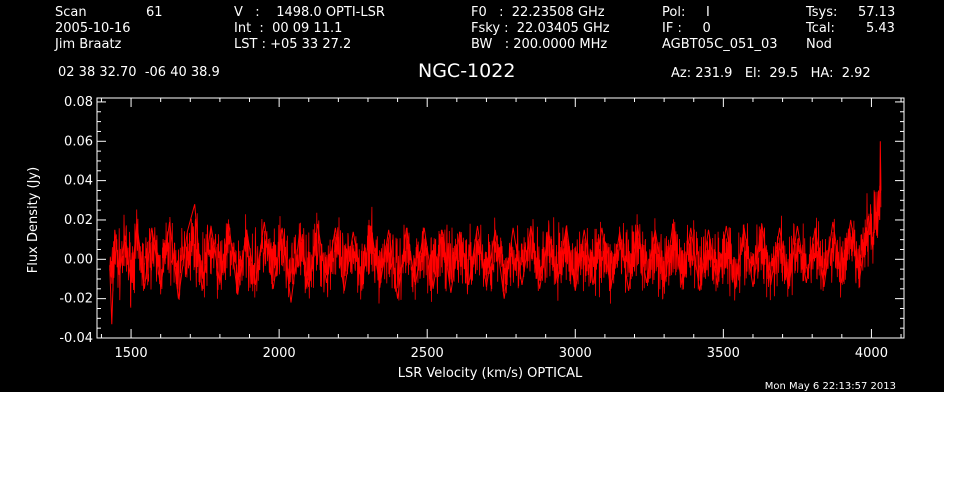 This screenshot has height=490, width=962. I want to click on tsys-value: 57.13, so click(877, 12).